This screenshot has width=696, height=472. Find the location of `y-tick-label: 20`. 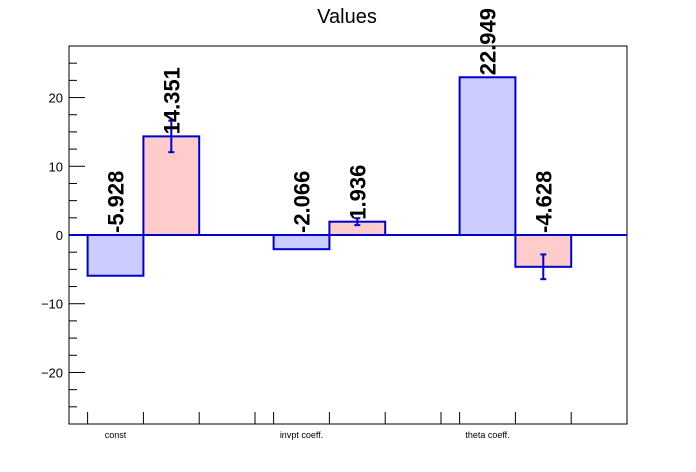

y-tick-label: 20 is located at coordinates (56, 98).